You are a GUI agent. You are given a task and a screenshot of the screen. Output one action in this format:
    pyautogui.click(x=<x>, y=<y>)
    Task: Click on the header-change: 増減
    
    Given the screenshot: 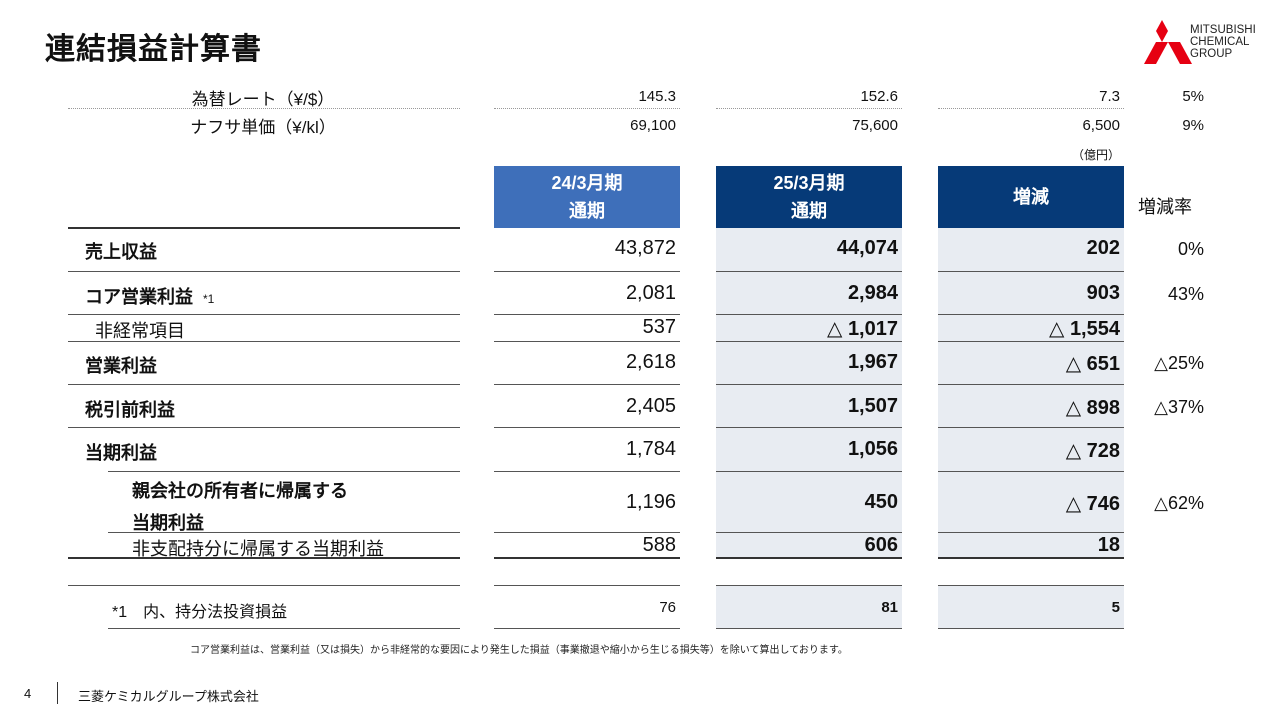 What is the action you would take?
    pyautogui.click(x=1031, y=197)
    